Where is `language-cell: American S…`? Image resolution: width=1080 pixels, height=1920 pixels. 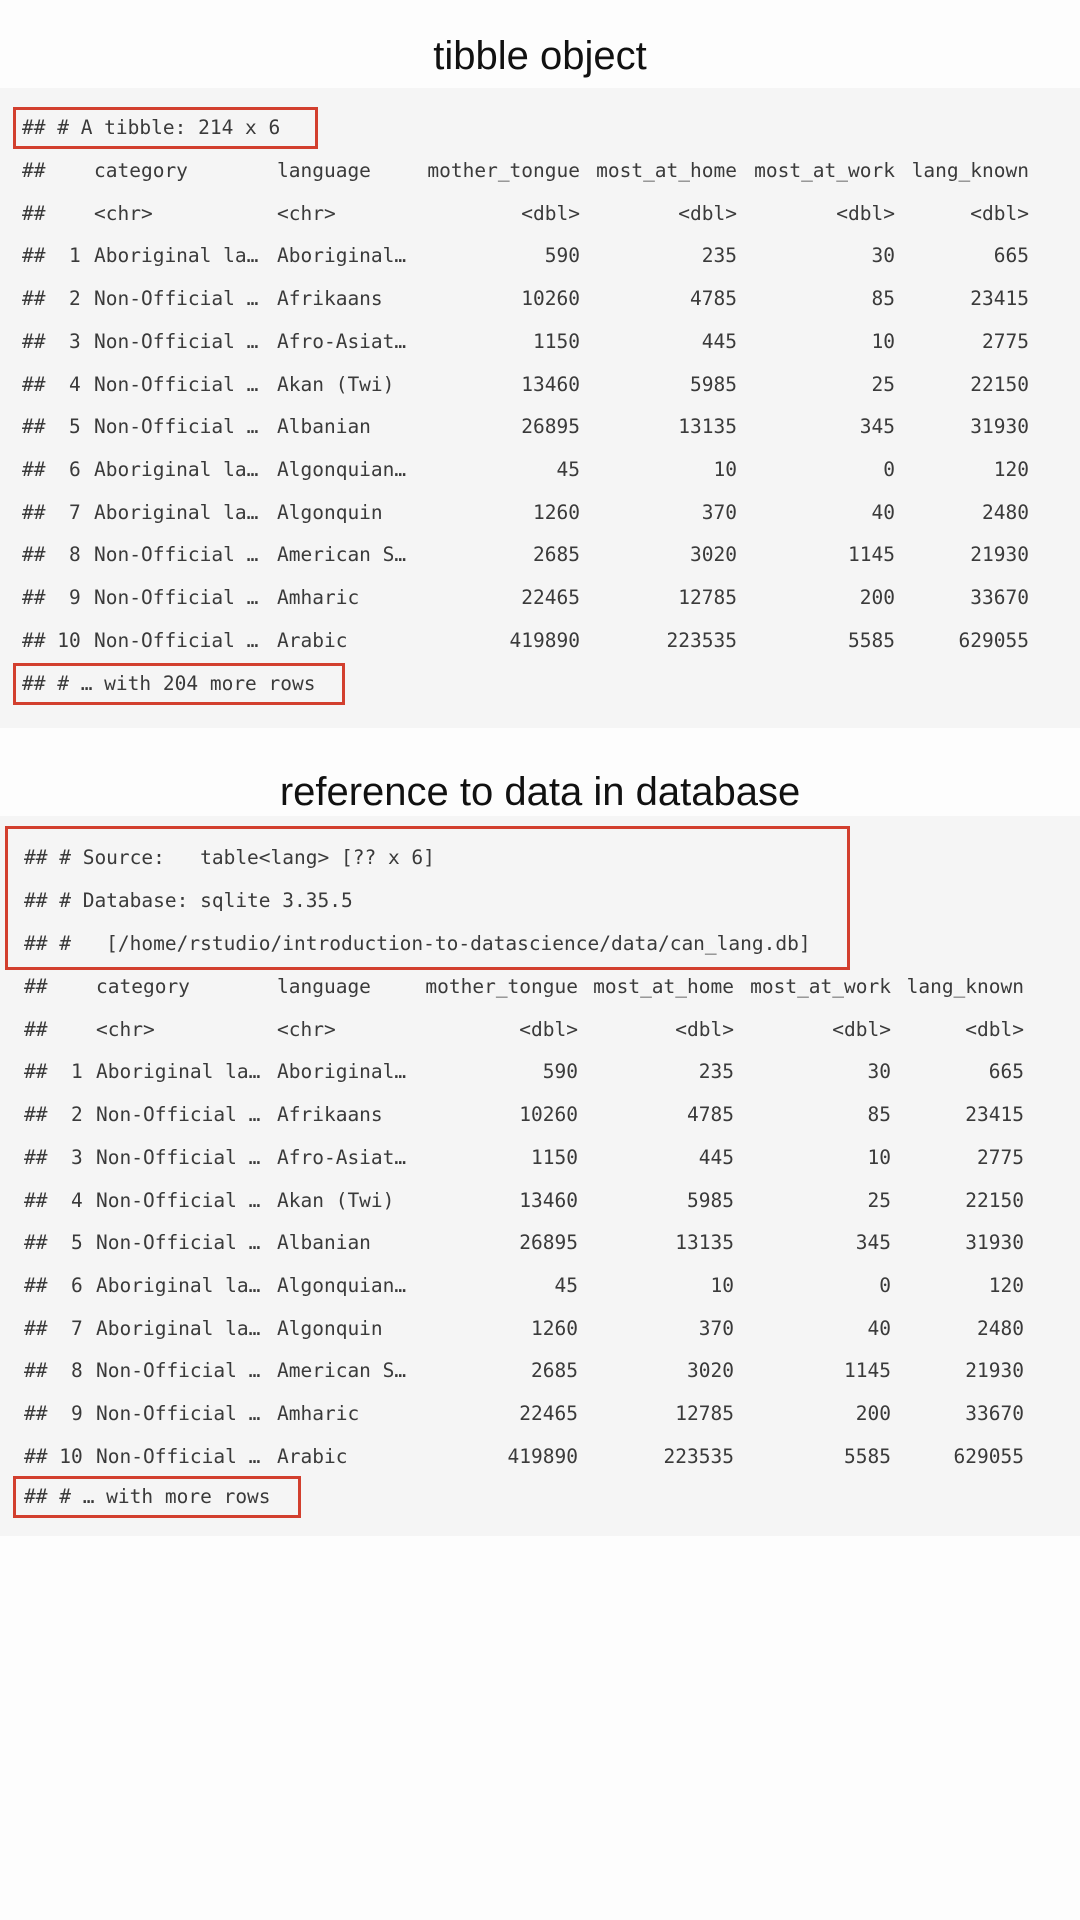
language-cell: American S… is located at coordinates (342, 555).